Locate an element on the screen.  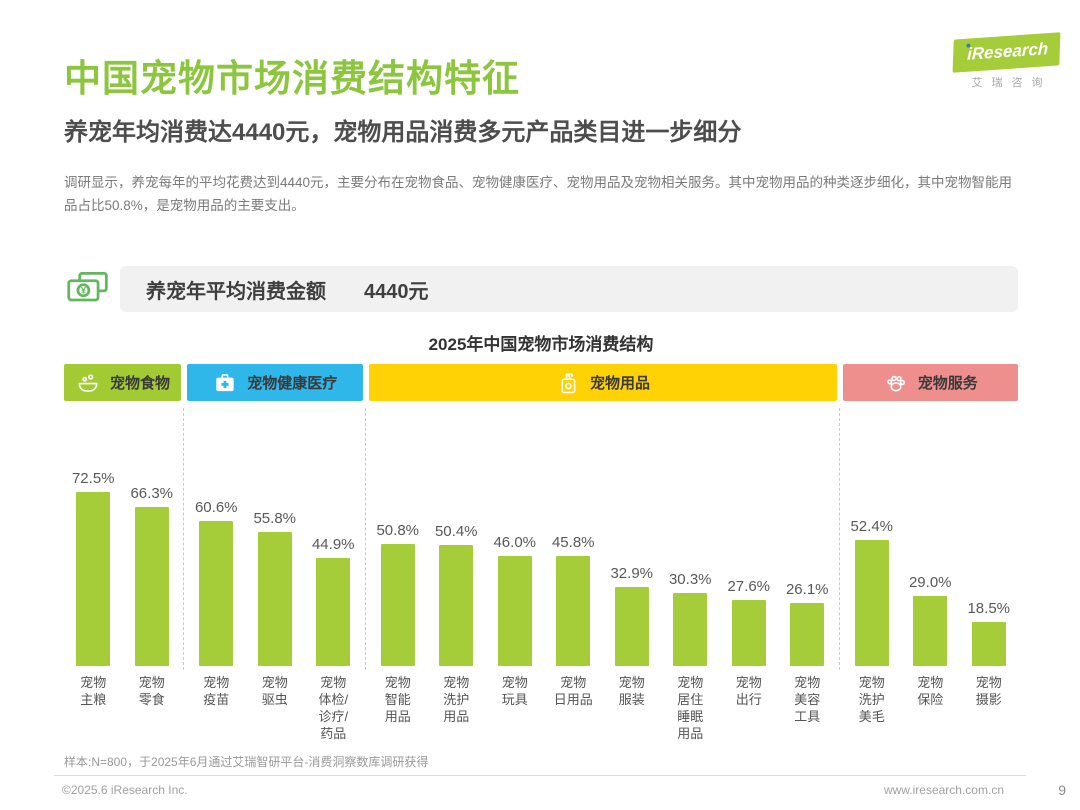
bar-area: 27.6% is located at coordinates (748, 533).